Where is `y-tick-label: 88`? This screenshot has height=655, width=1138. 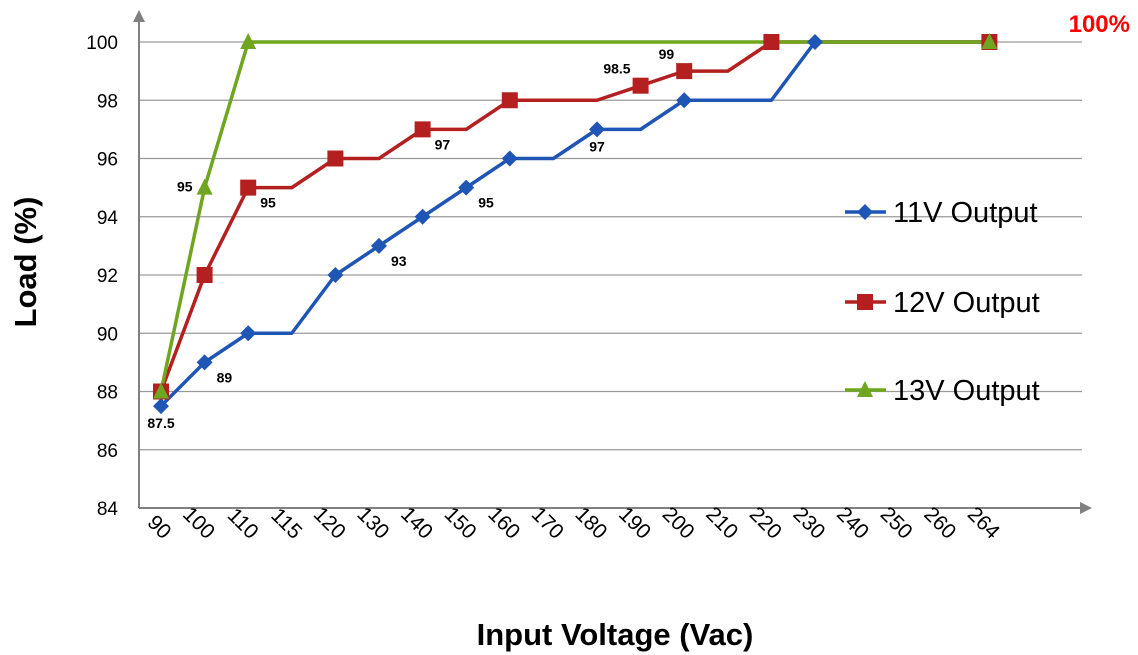 y-tick-label: 88 is located at coordinates (107, 393).